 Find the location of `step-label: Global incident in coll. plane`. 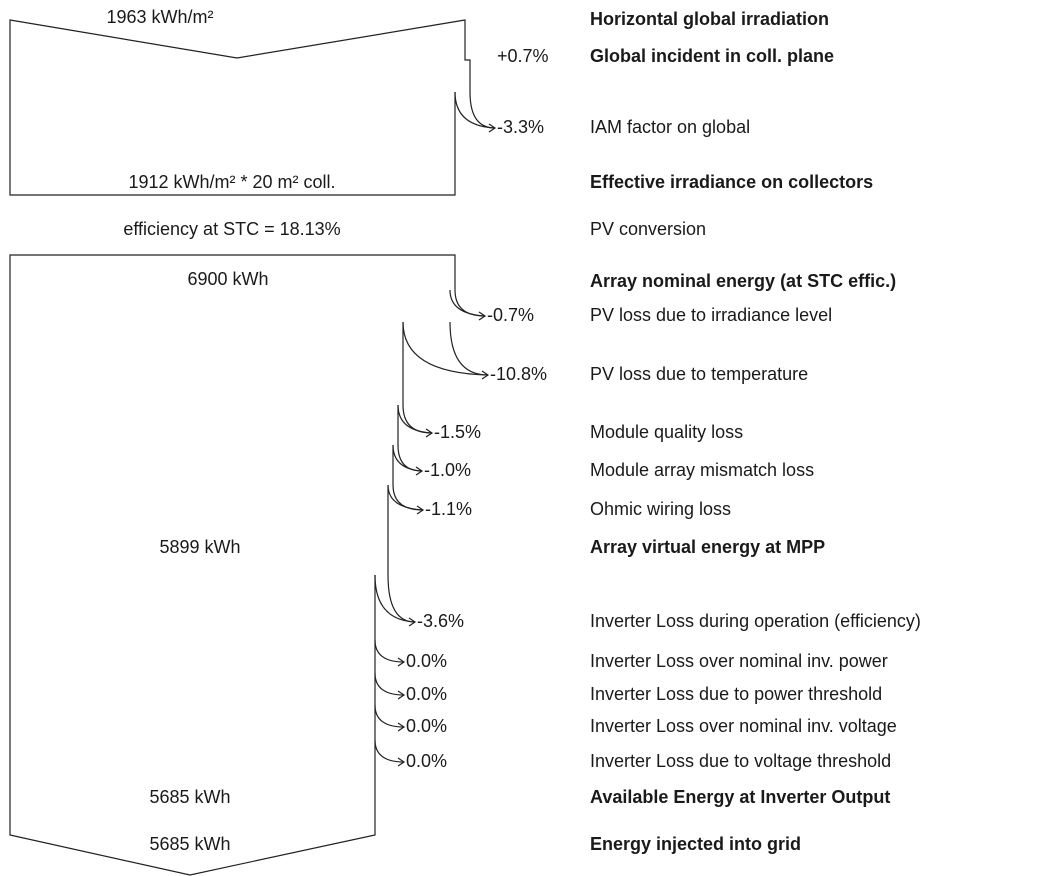

step-label: Global incident in coll. plane is located at coordinates (712, 56).